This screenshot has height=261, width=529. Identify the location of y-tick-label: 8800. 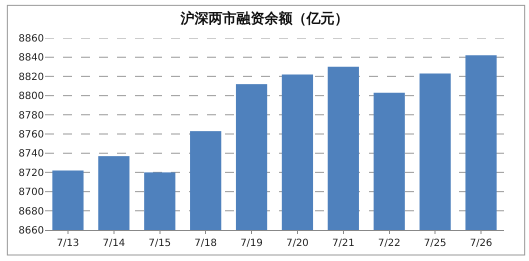
(31, 96).